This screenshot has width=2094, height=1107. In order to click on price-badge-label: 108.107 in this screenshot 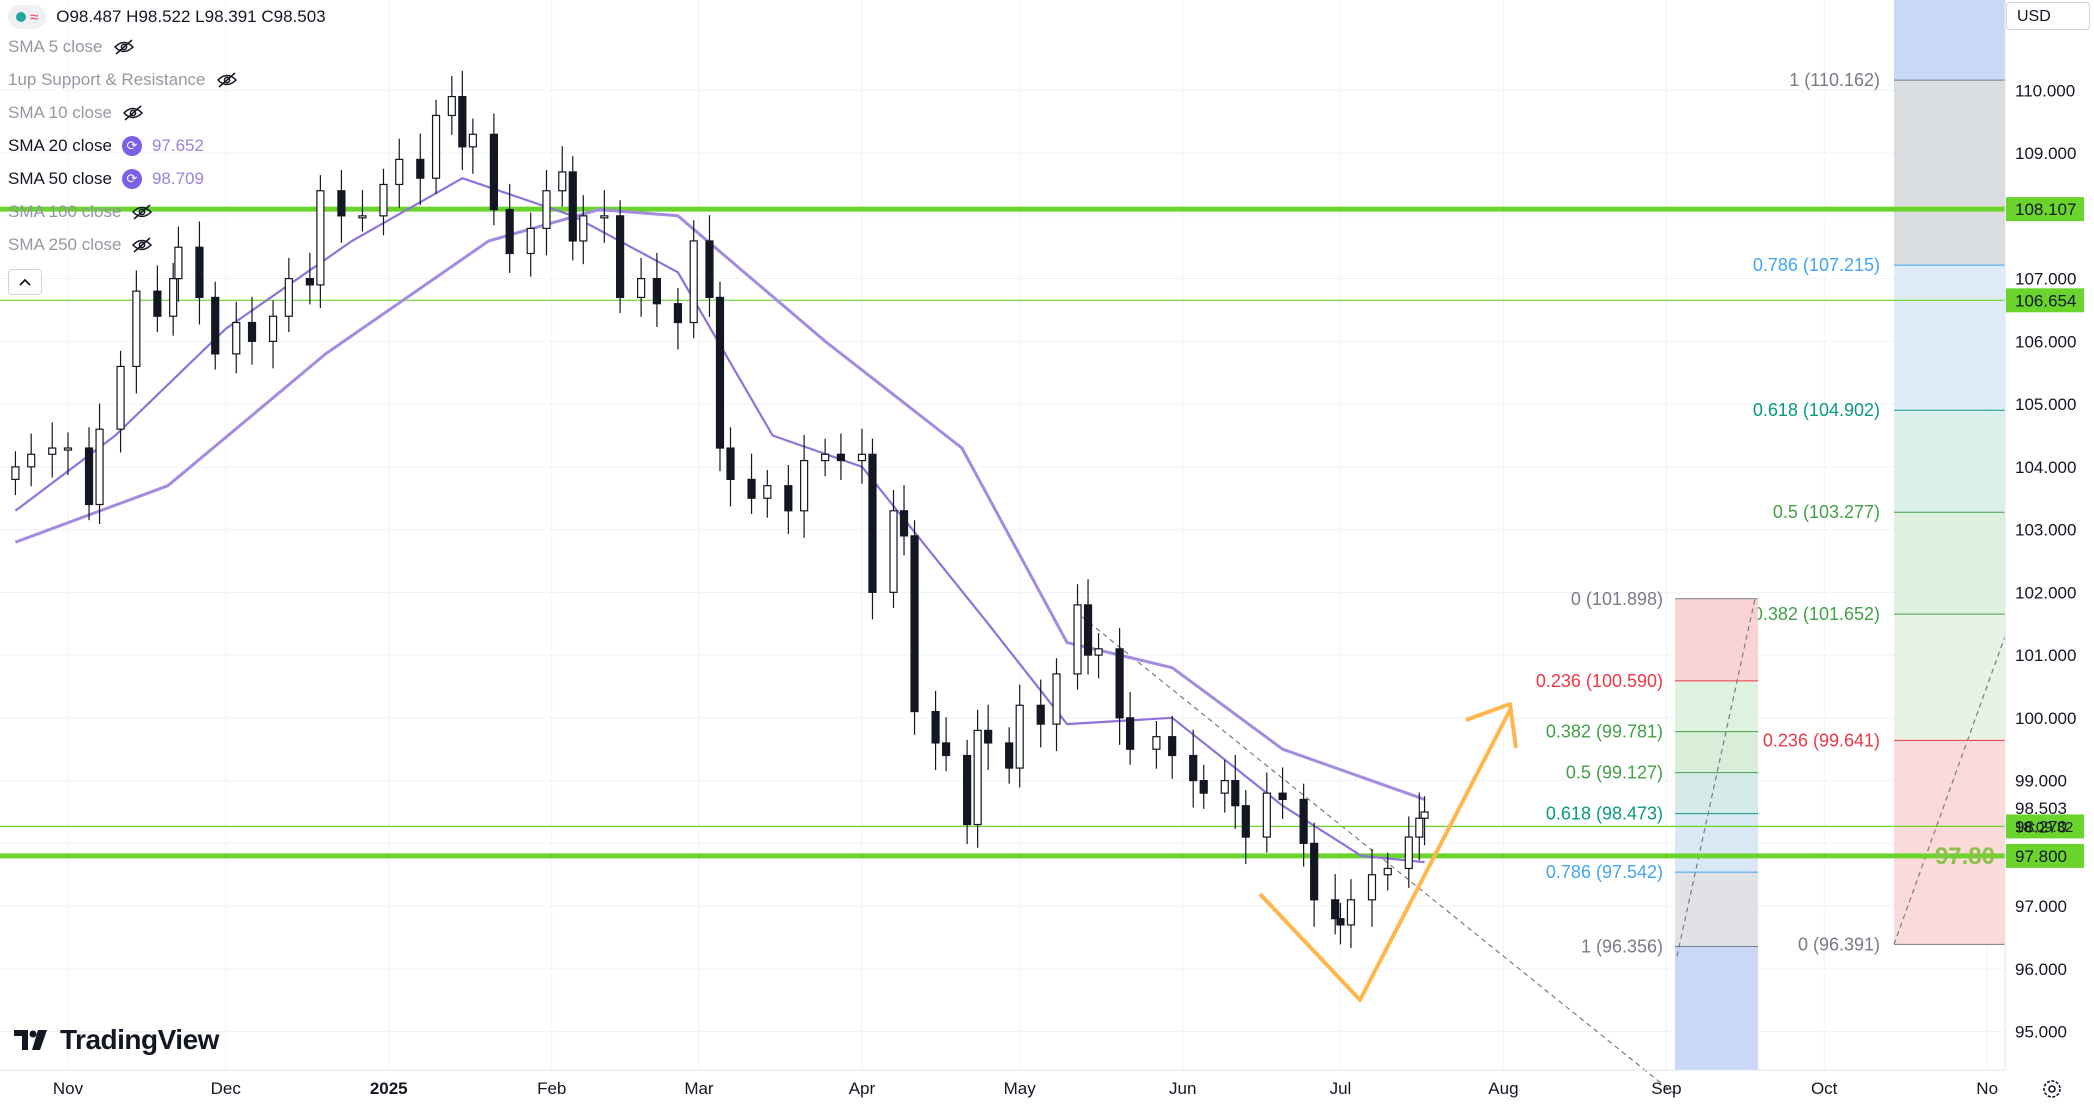, I will do `click(2045, 209)`.